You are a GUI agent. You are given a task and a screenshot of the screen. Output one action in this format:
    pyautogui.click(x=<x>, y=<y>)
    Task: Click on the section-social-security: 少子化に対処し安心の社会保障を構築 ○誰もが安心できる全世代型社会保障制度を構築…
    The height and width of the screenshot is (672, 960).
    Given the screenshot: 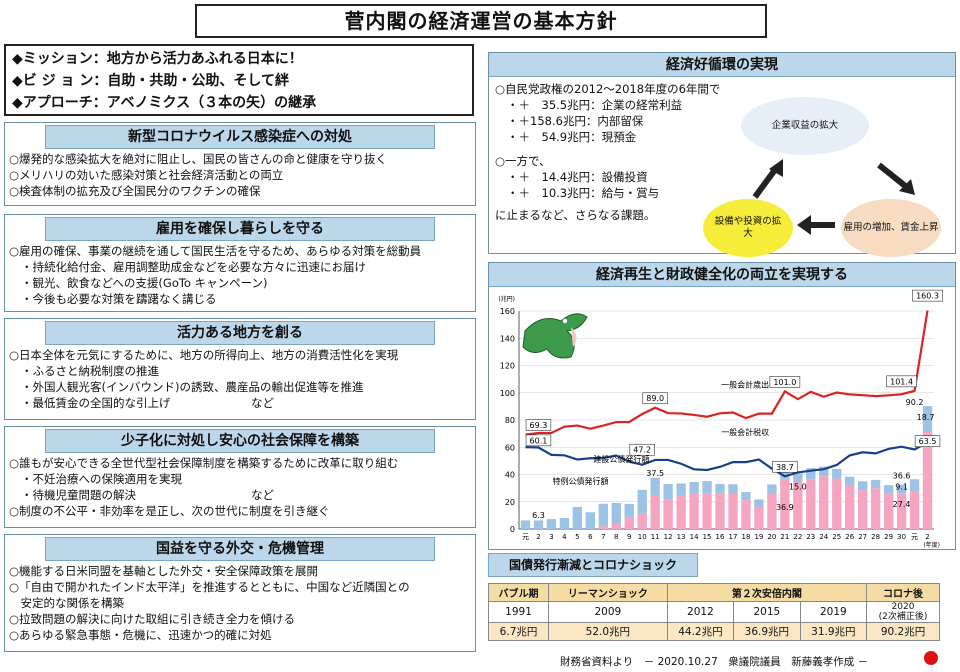 What is the action you would take?
    pyautogui.click(x=240, y=477)
    